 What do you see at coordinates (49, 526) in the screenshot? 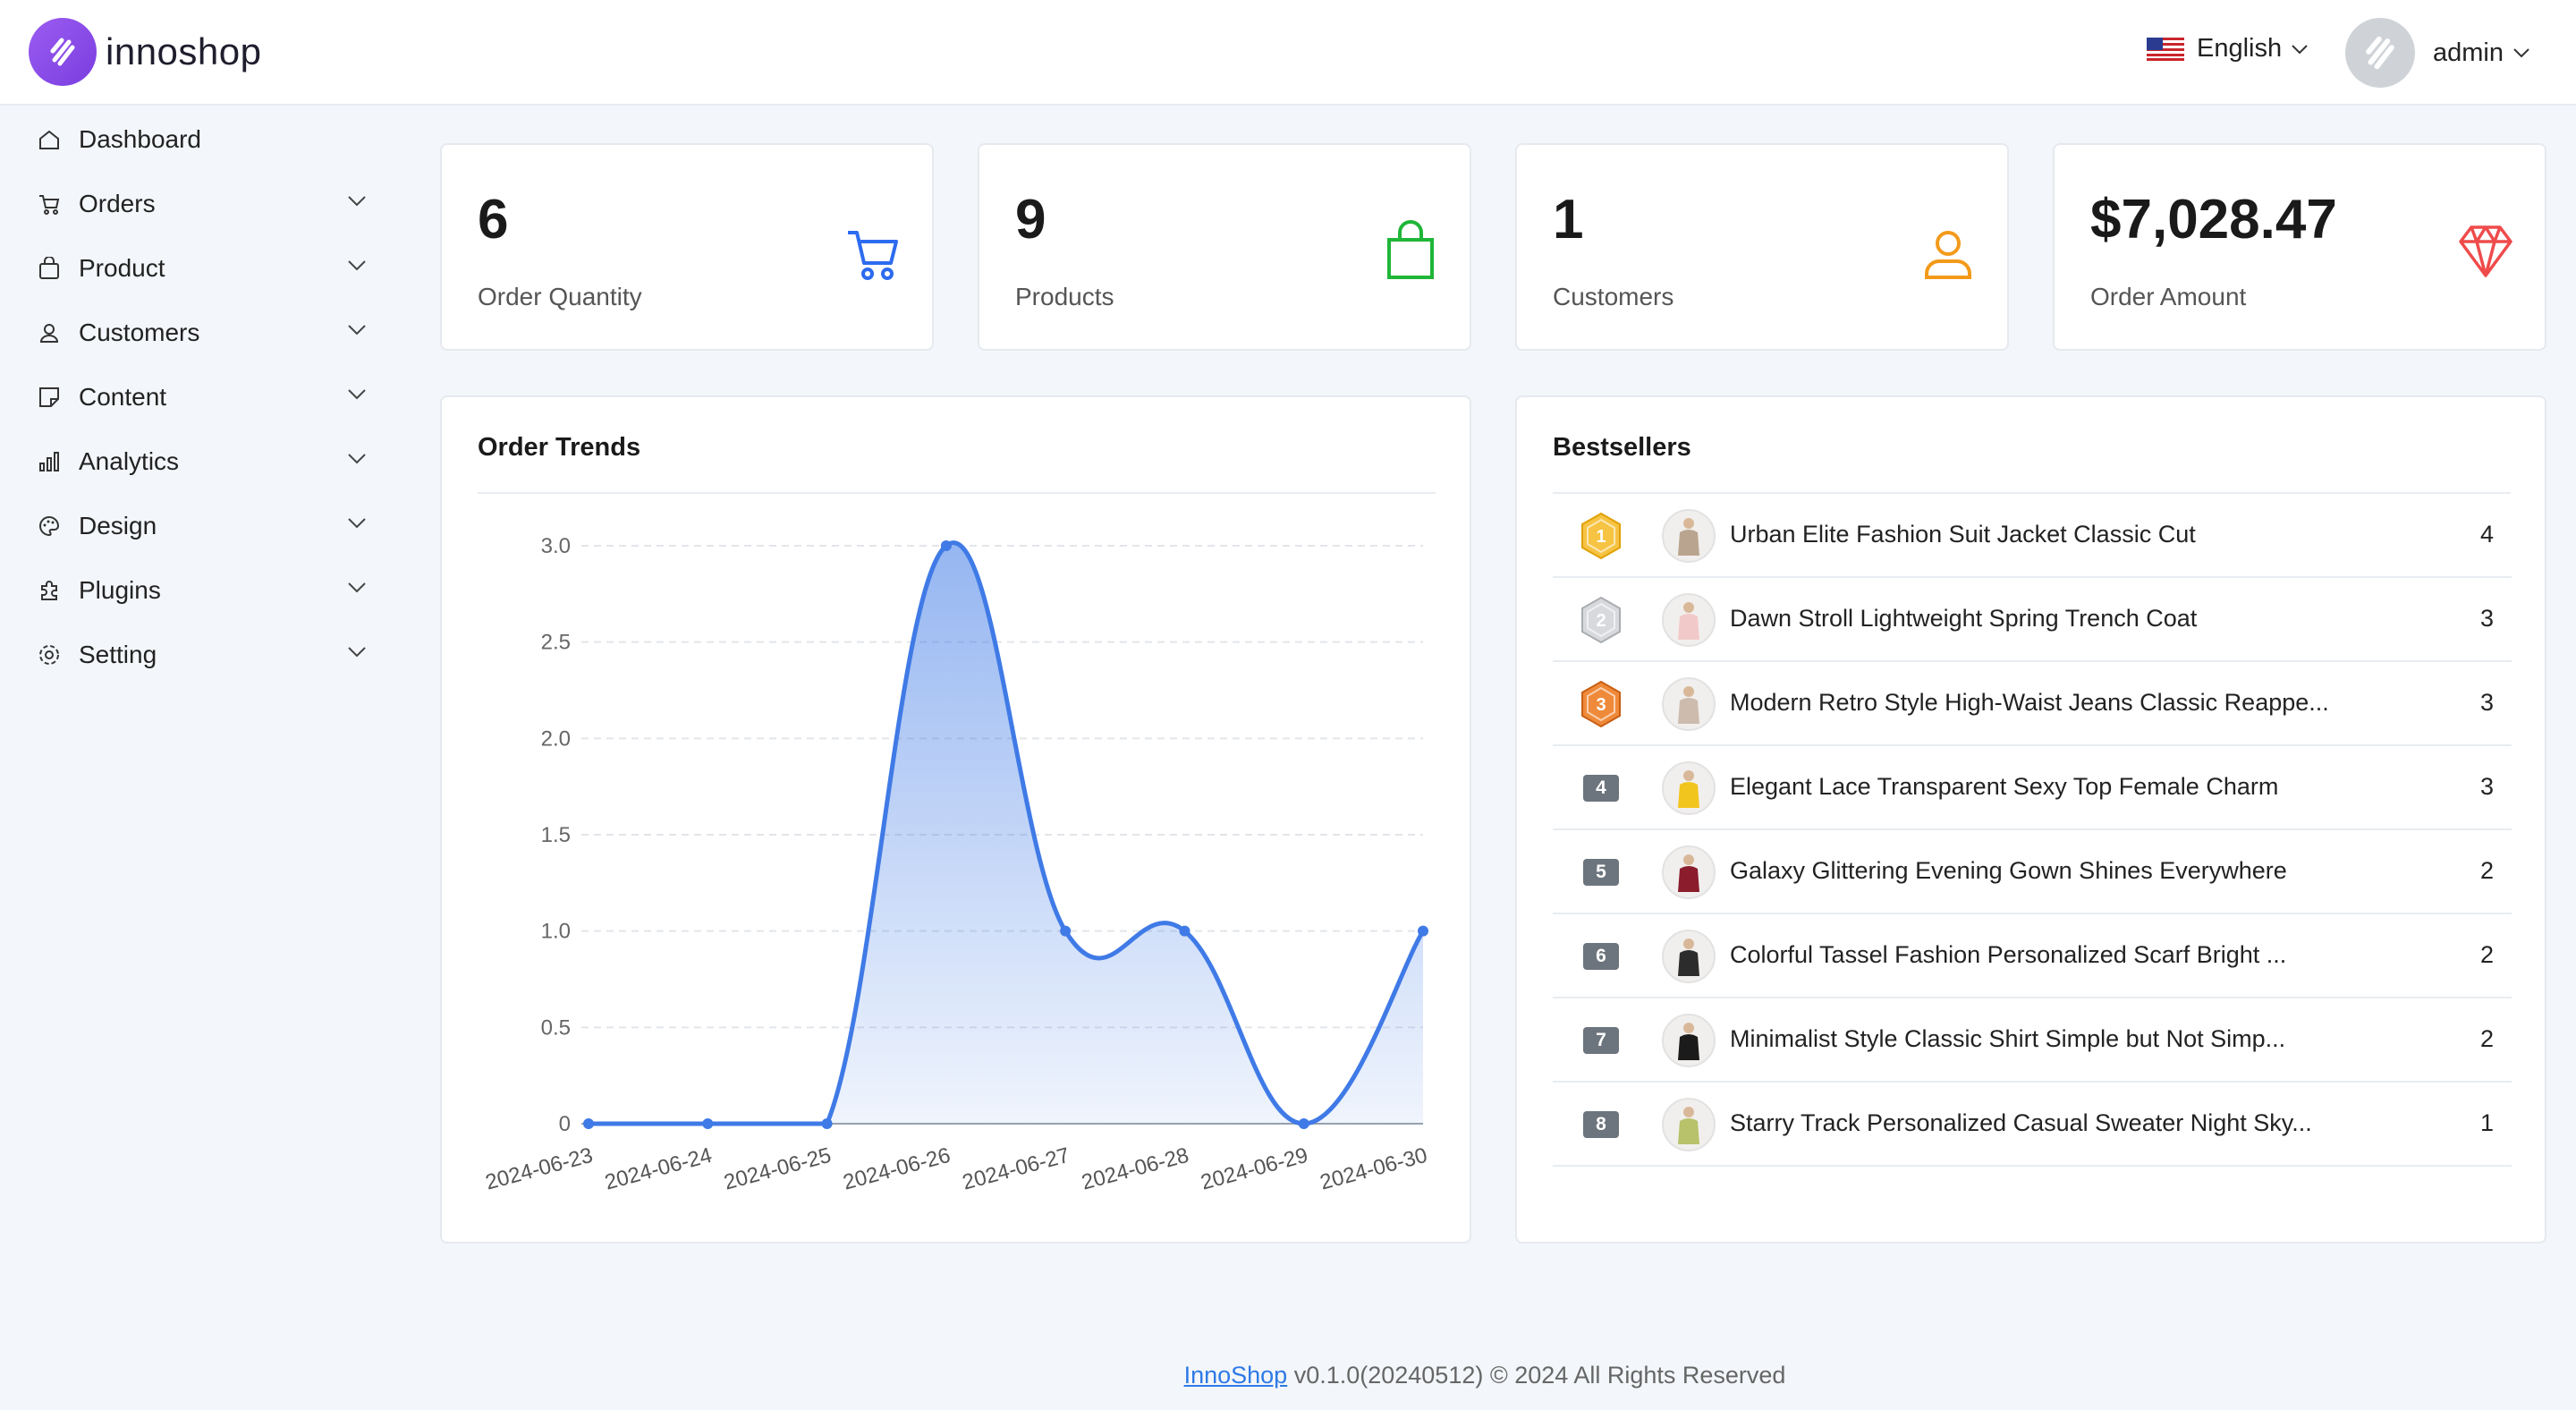
I see `palette-icon` at bounding box center [49, 526].